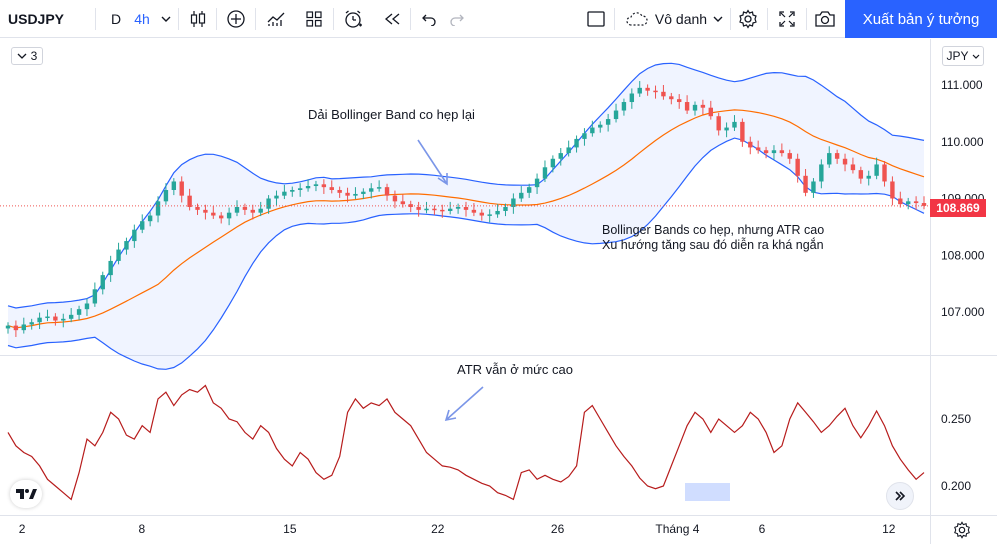 Image resolution: width=997 pixels, height=544 pixels. I want to click on symbol-search: USDJPY, so click(36, 19).